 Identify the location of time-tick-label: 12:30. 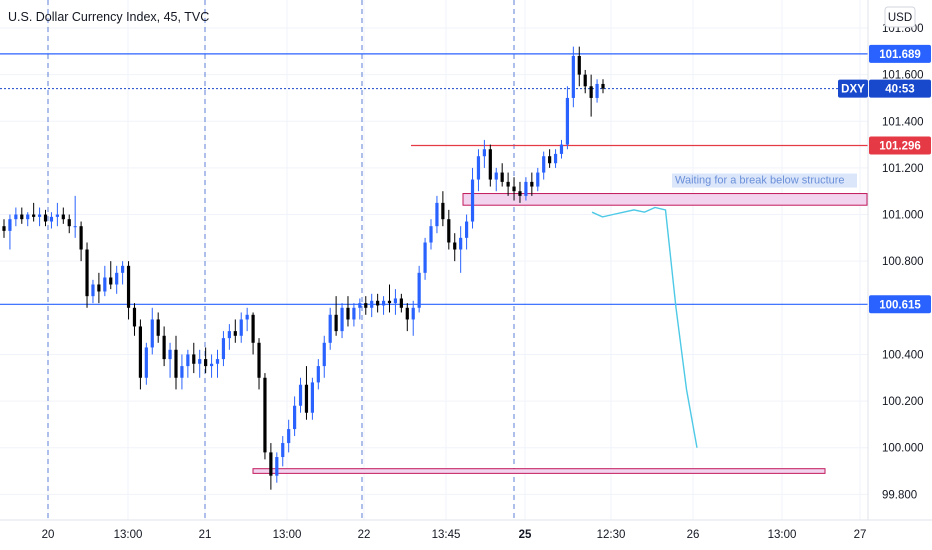
(611, 535).